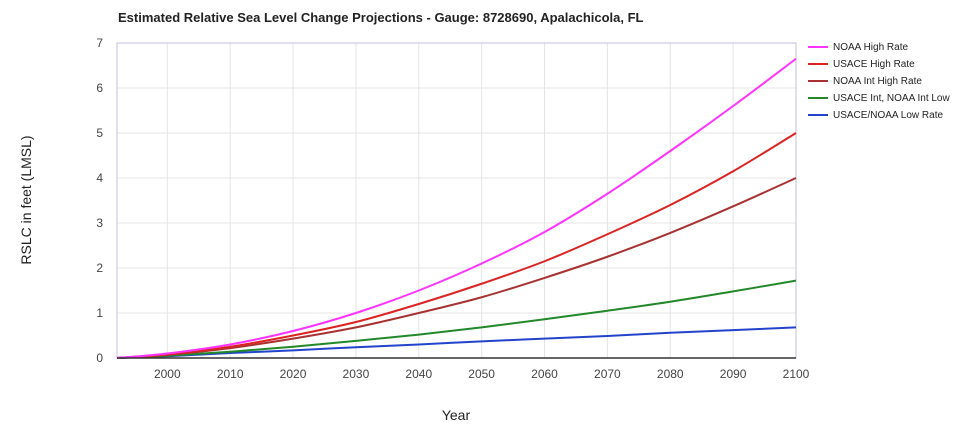  Describe the element at coordinates (99, 200) in the screenshot. I see `y-axis-ticks: 0 1 2 3 4 5 6 7` at that location.